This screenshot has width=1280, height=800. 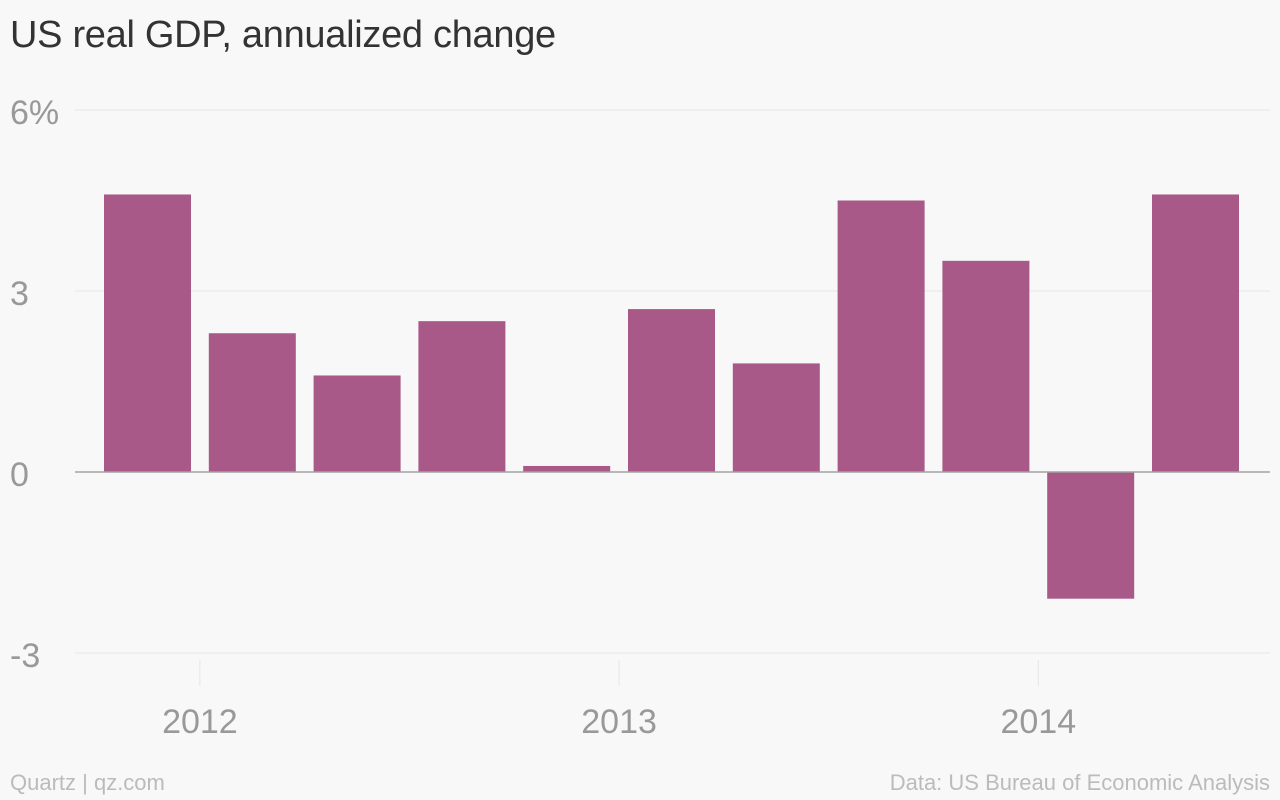 I want to click on y-tick-label: -3, so click(x=25, y=656).